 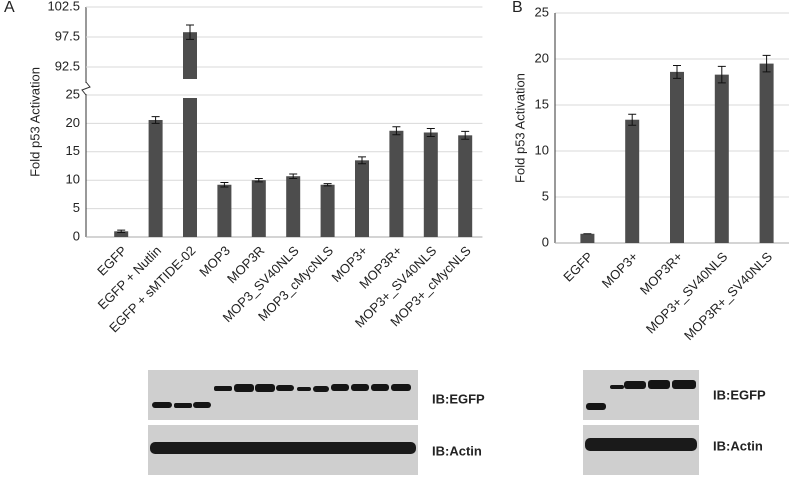 I want to click on x-tick-label: MOP3+, so click(x=620, y=270).